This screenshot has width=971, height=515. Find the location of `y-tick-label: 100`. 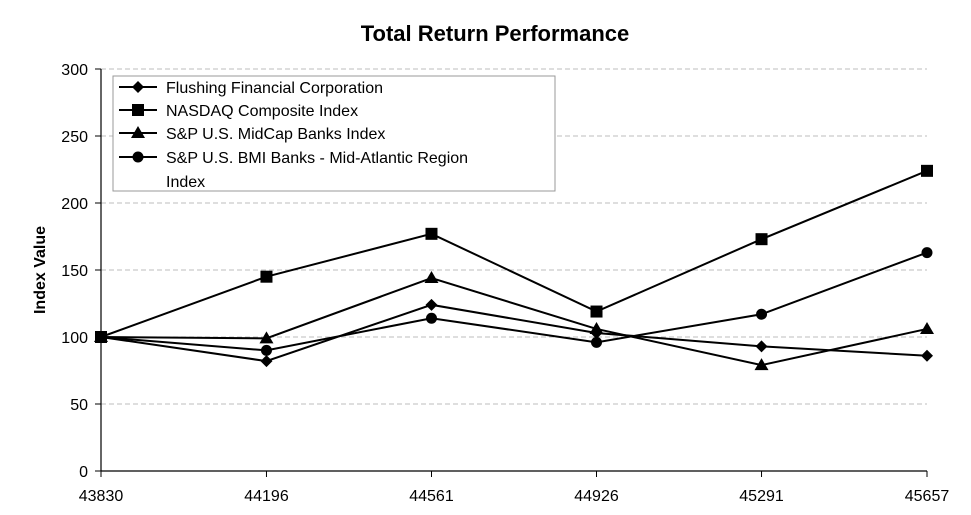

y-tick-label: 100 is located at coordinates (74, 338).